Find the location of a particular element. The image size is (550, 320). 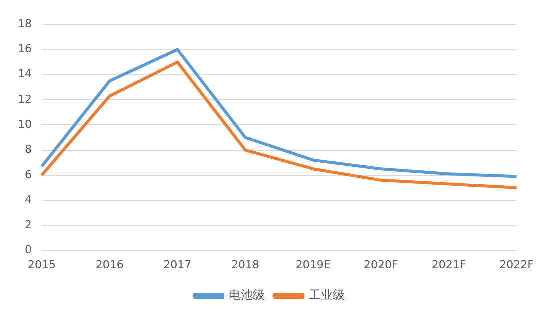

y-tick-label: 10 is located at coordinates (25, 124).